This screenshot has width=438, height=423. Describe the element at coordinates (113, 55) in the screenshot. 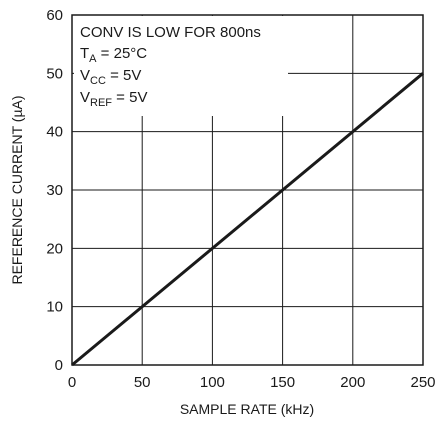

I see `annotation-ta: TA = 25°C` at that location.